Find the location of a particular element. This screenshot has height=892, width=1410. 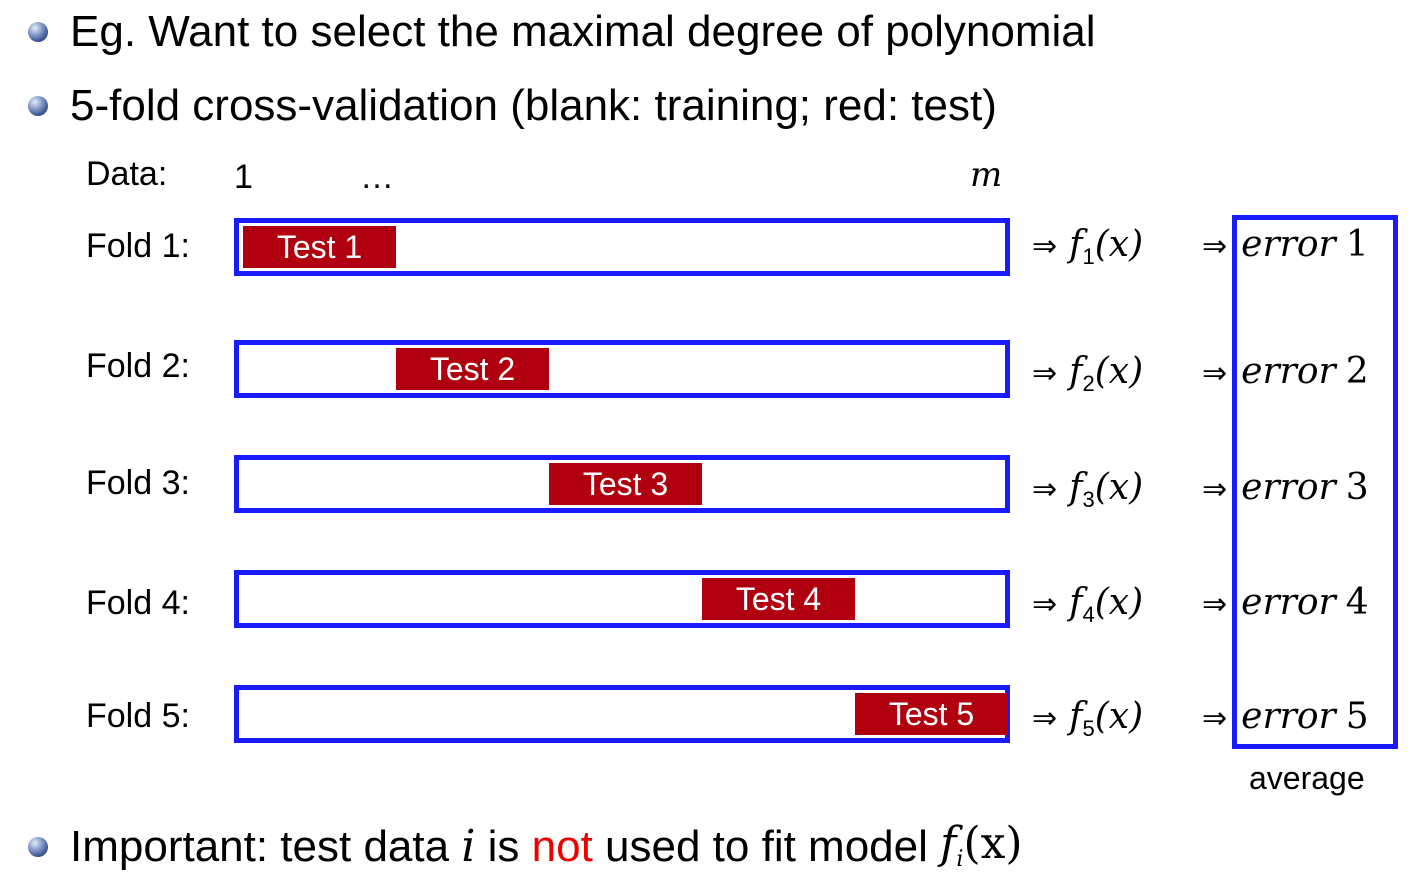

fold-label: Fold 3: is located at coordinates (138, 483).